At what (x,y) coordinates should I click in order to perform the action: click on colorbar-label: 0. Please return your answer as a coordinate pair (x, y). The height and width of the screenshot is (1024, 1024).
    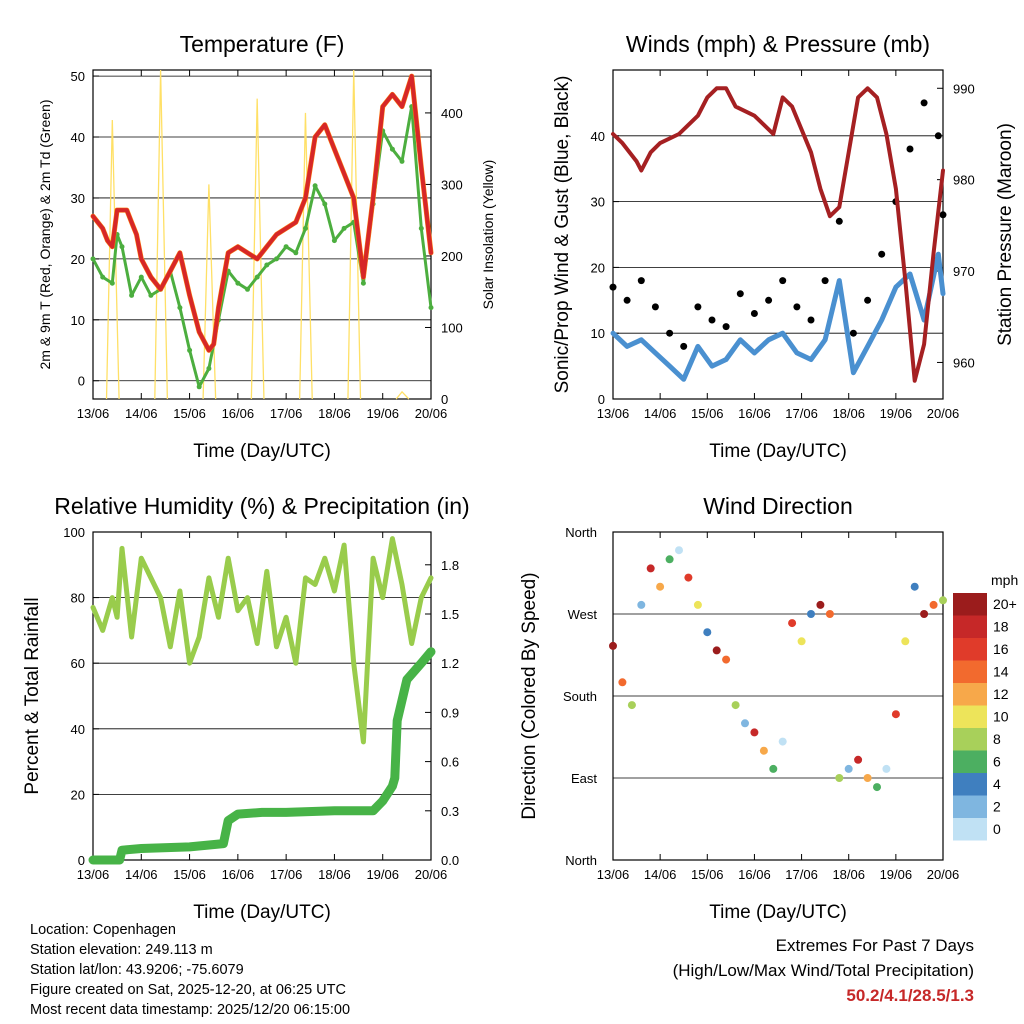
    Looking at the image, I should click on (997, 829).